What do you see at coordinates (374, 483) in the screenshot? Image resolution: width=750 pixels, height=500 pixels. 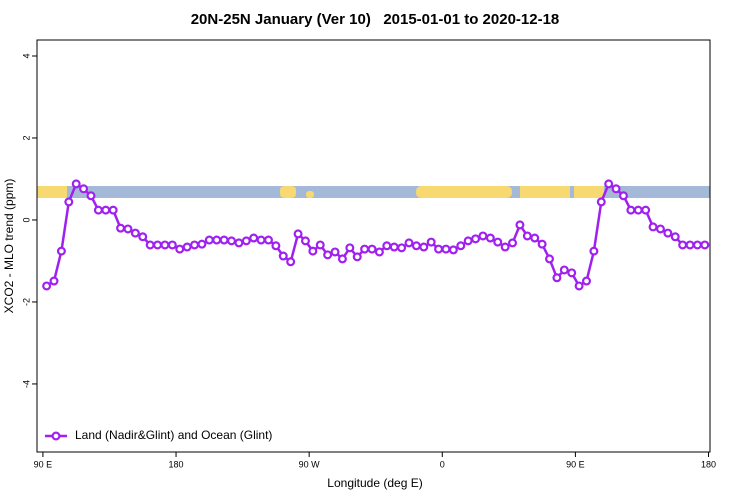 I see `x-axis-label: Longitude (deg E)` at bounding box center [374, 483].